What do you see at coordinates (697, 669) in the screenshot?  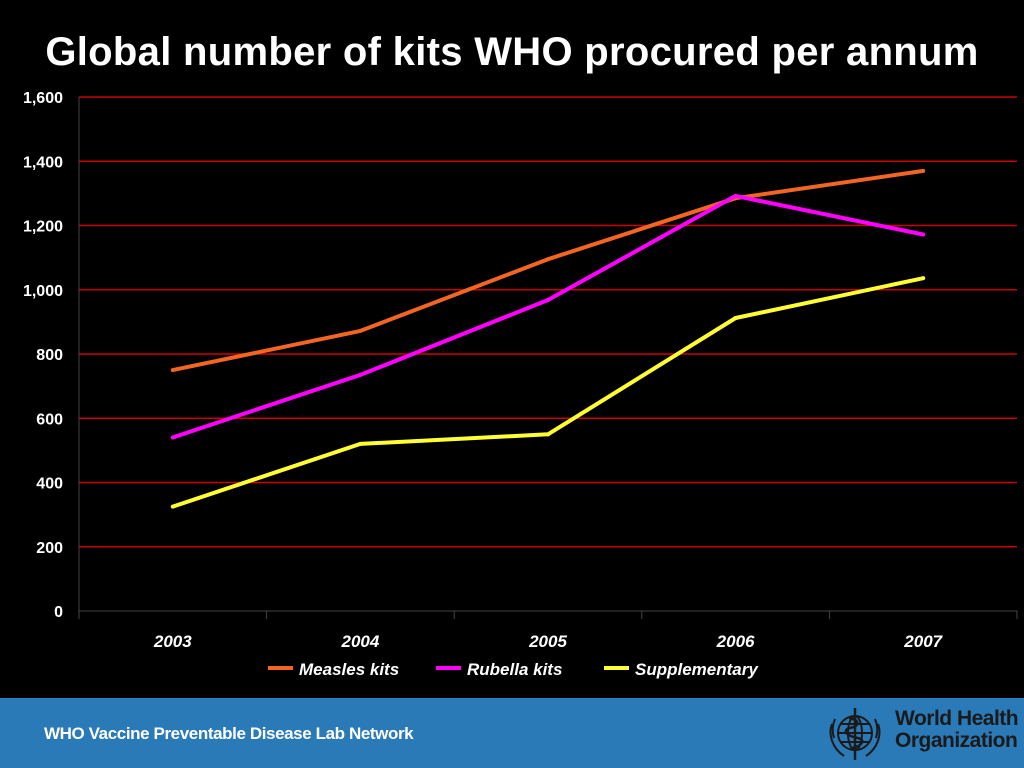 I see `legend-label: Supplementary` at bounding box center [697, 669].